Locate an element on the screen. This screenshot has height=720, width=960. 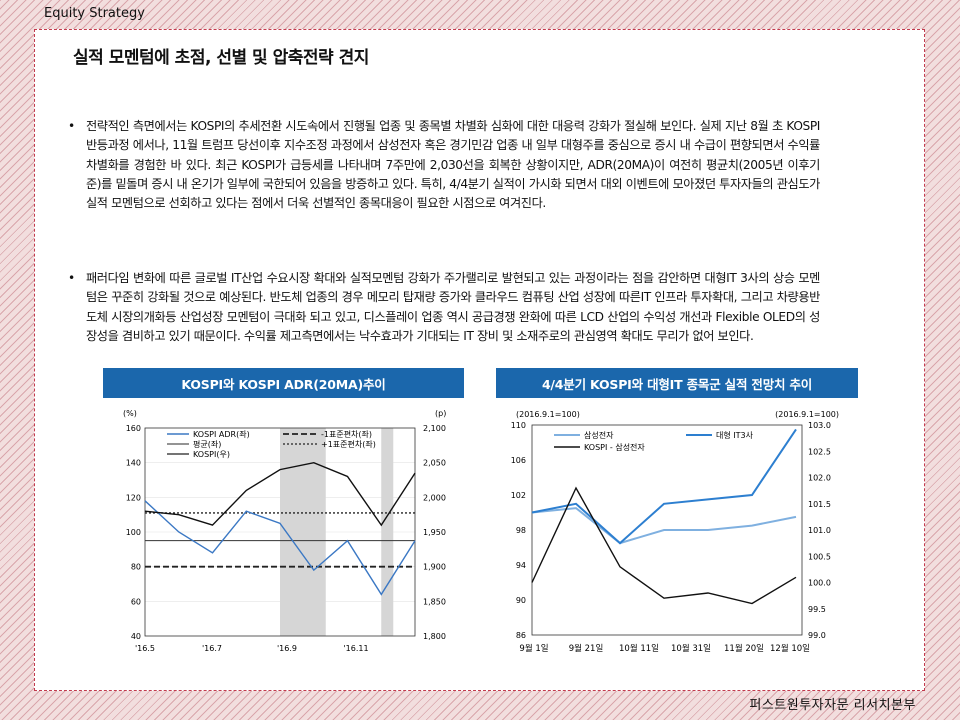
x-tick-label: 12월 10일 is located at coordinates (790, 648).